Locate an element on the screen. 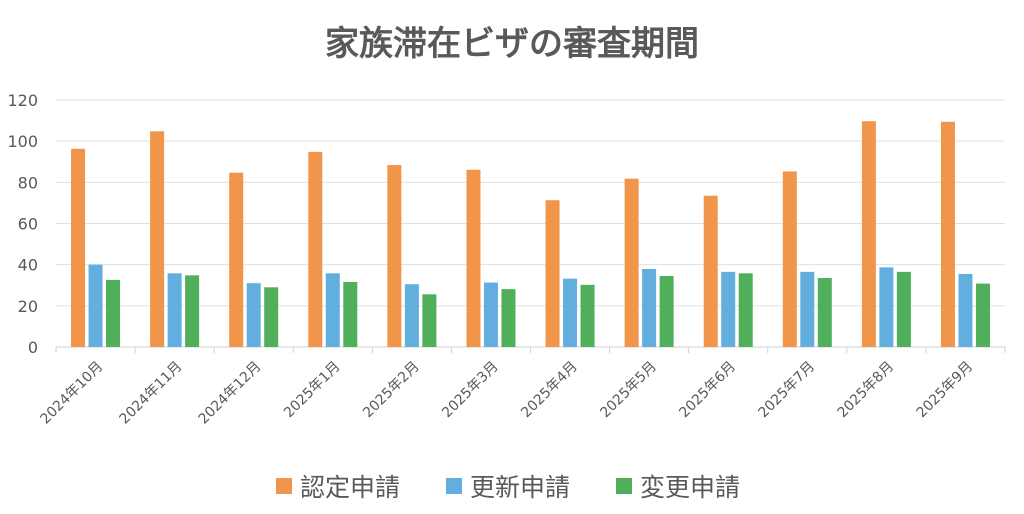  legend-label-2: 更新申請 is located at coordinates (520, 487).